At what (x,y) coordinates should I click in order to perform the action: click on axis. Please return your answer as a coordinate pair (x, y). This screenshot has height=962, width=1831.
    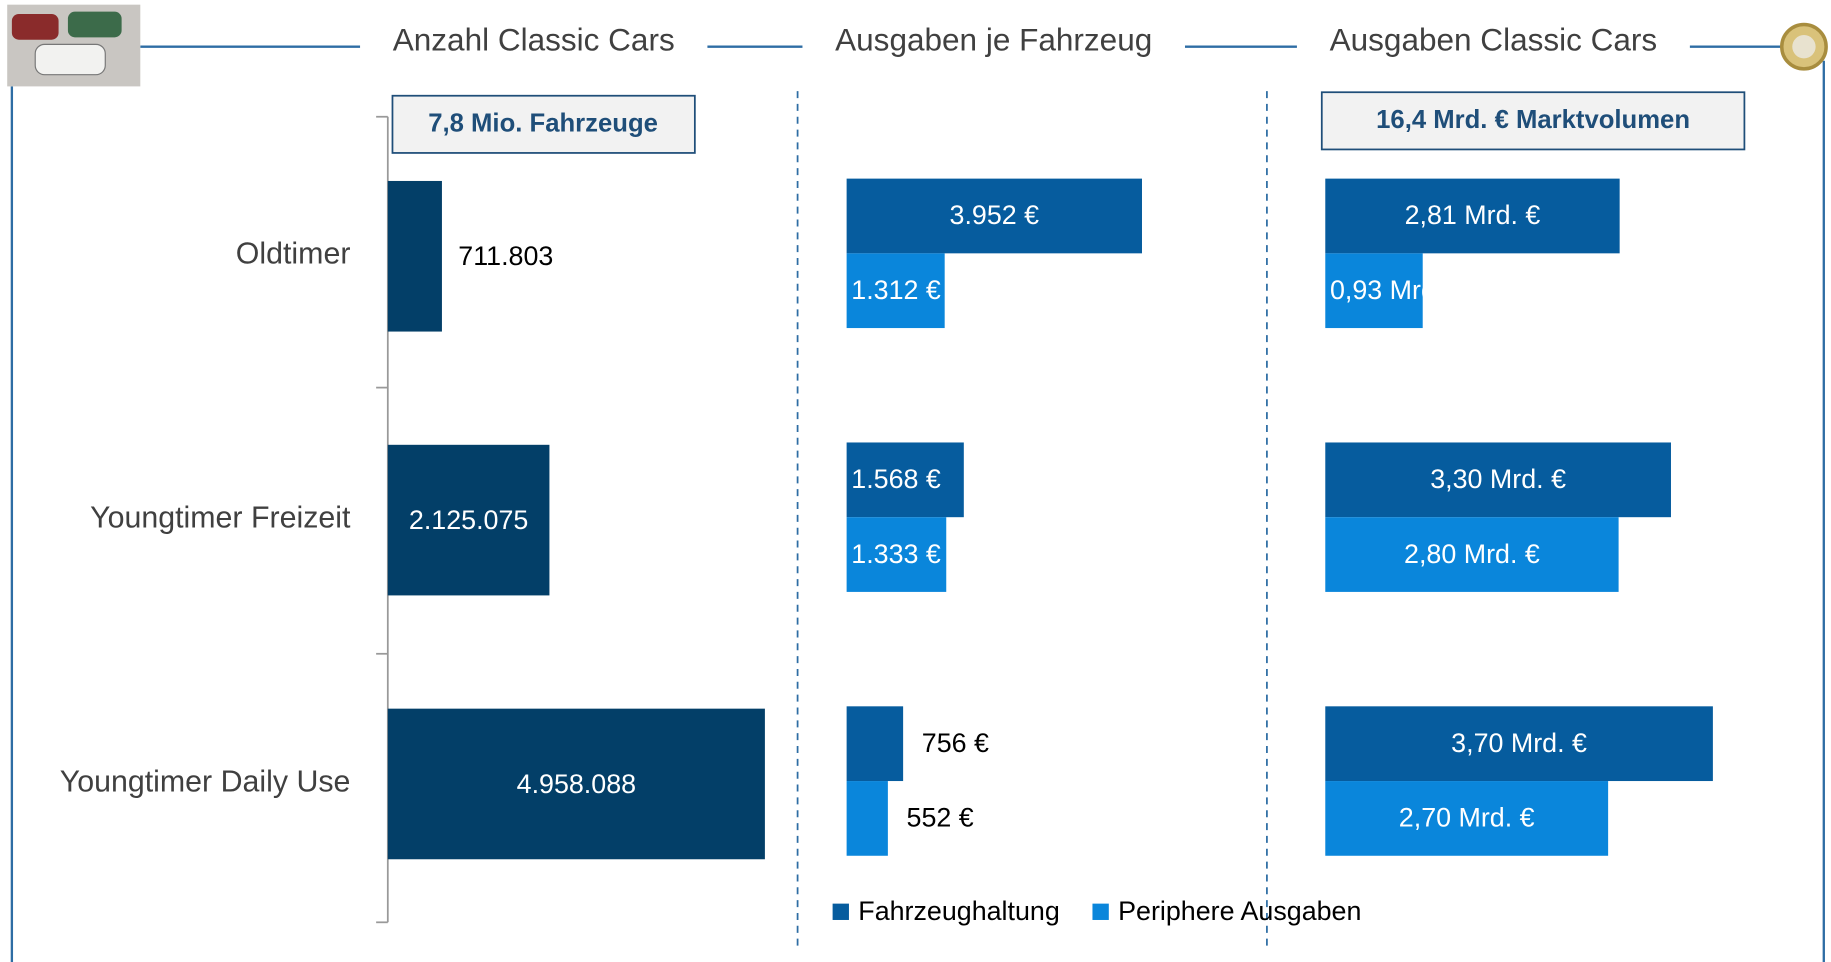
    Looking at the image, I should click on (382, 519).